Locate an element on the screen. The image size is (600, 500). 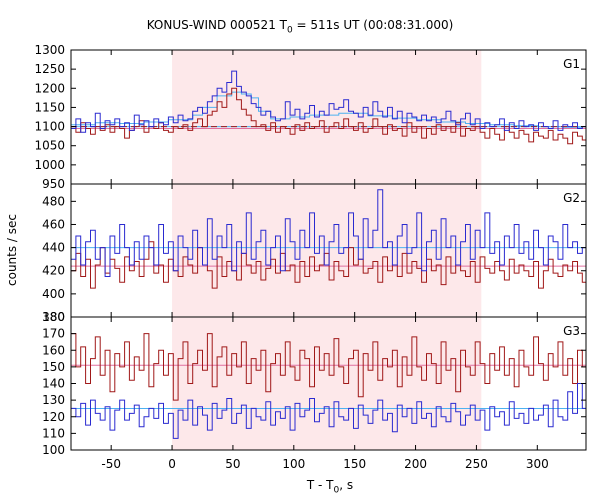
y-tick-label: 1250 is located at coordinates (49, 69).